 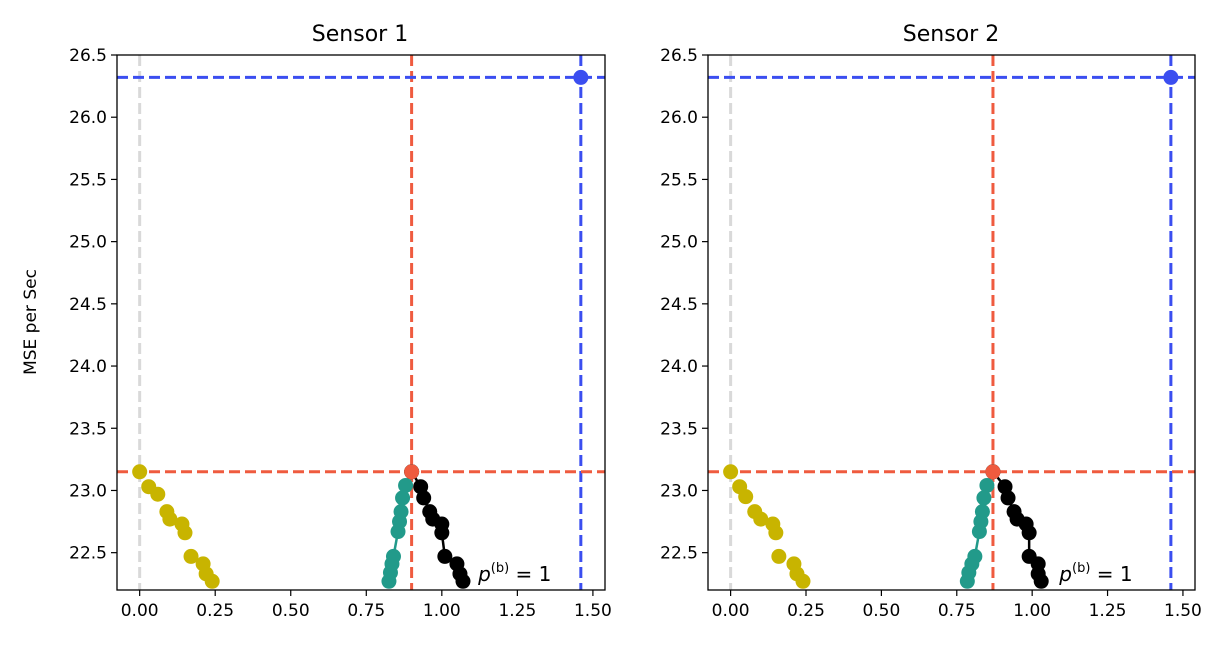 What do you see at coordinates (951, 34) in the screenshot?
I see `chart-title: Sensor 2` at bounding box center [951, 34].